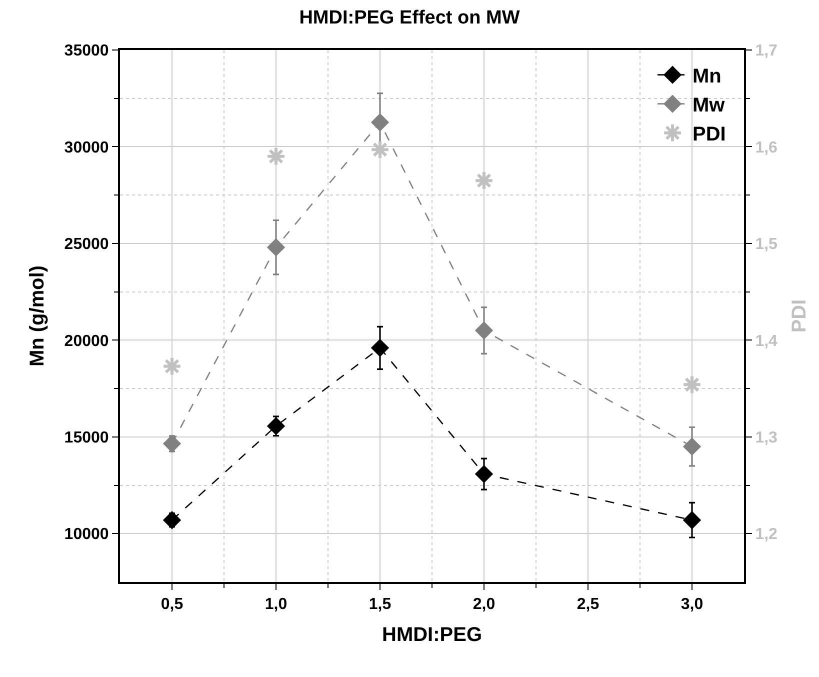 The image size is (819, 677). Describe the element at coordinates (172, 605) in the screenshot. I see `x-tick-label: 0,5` at that location.